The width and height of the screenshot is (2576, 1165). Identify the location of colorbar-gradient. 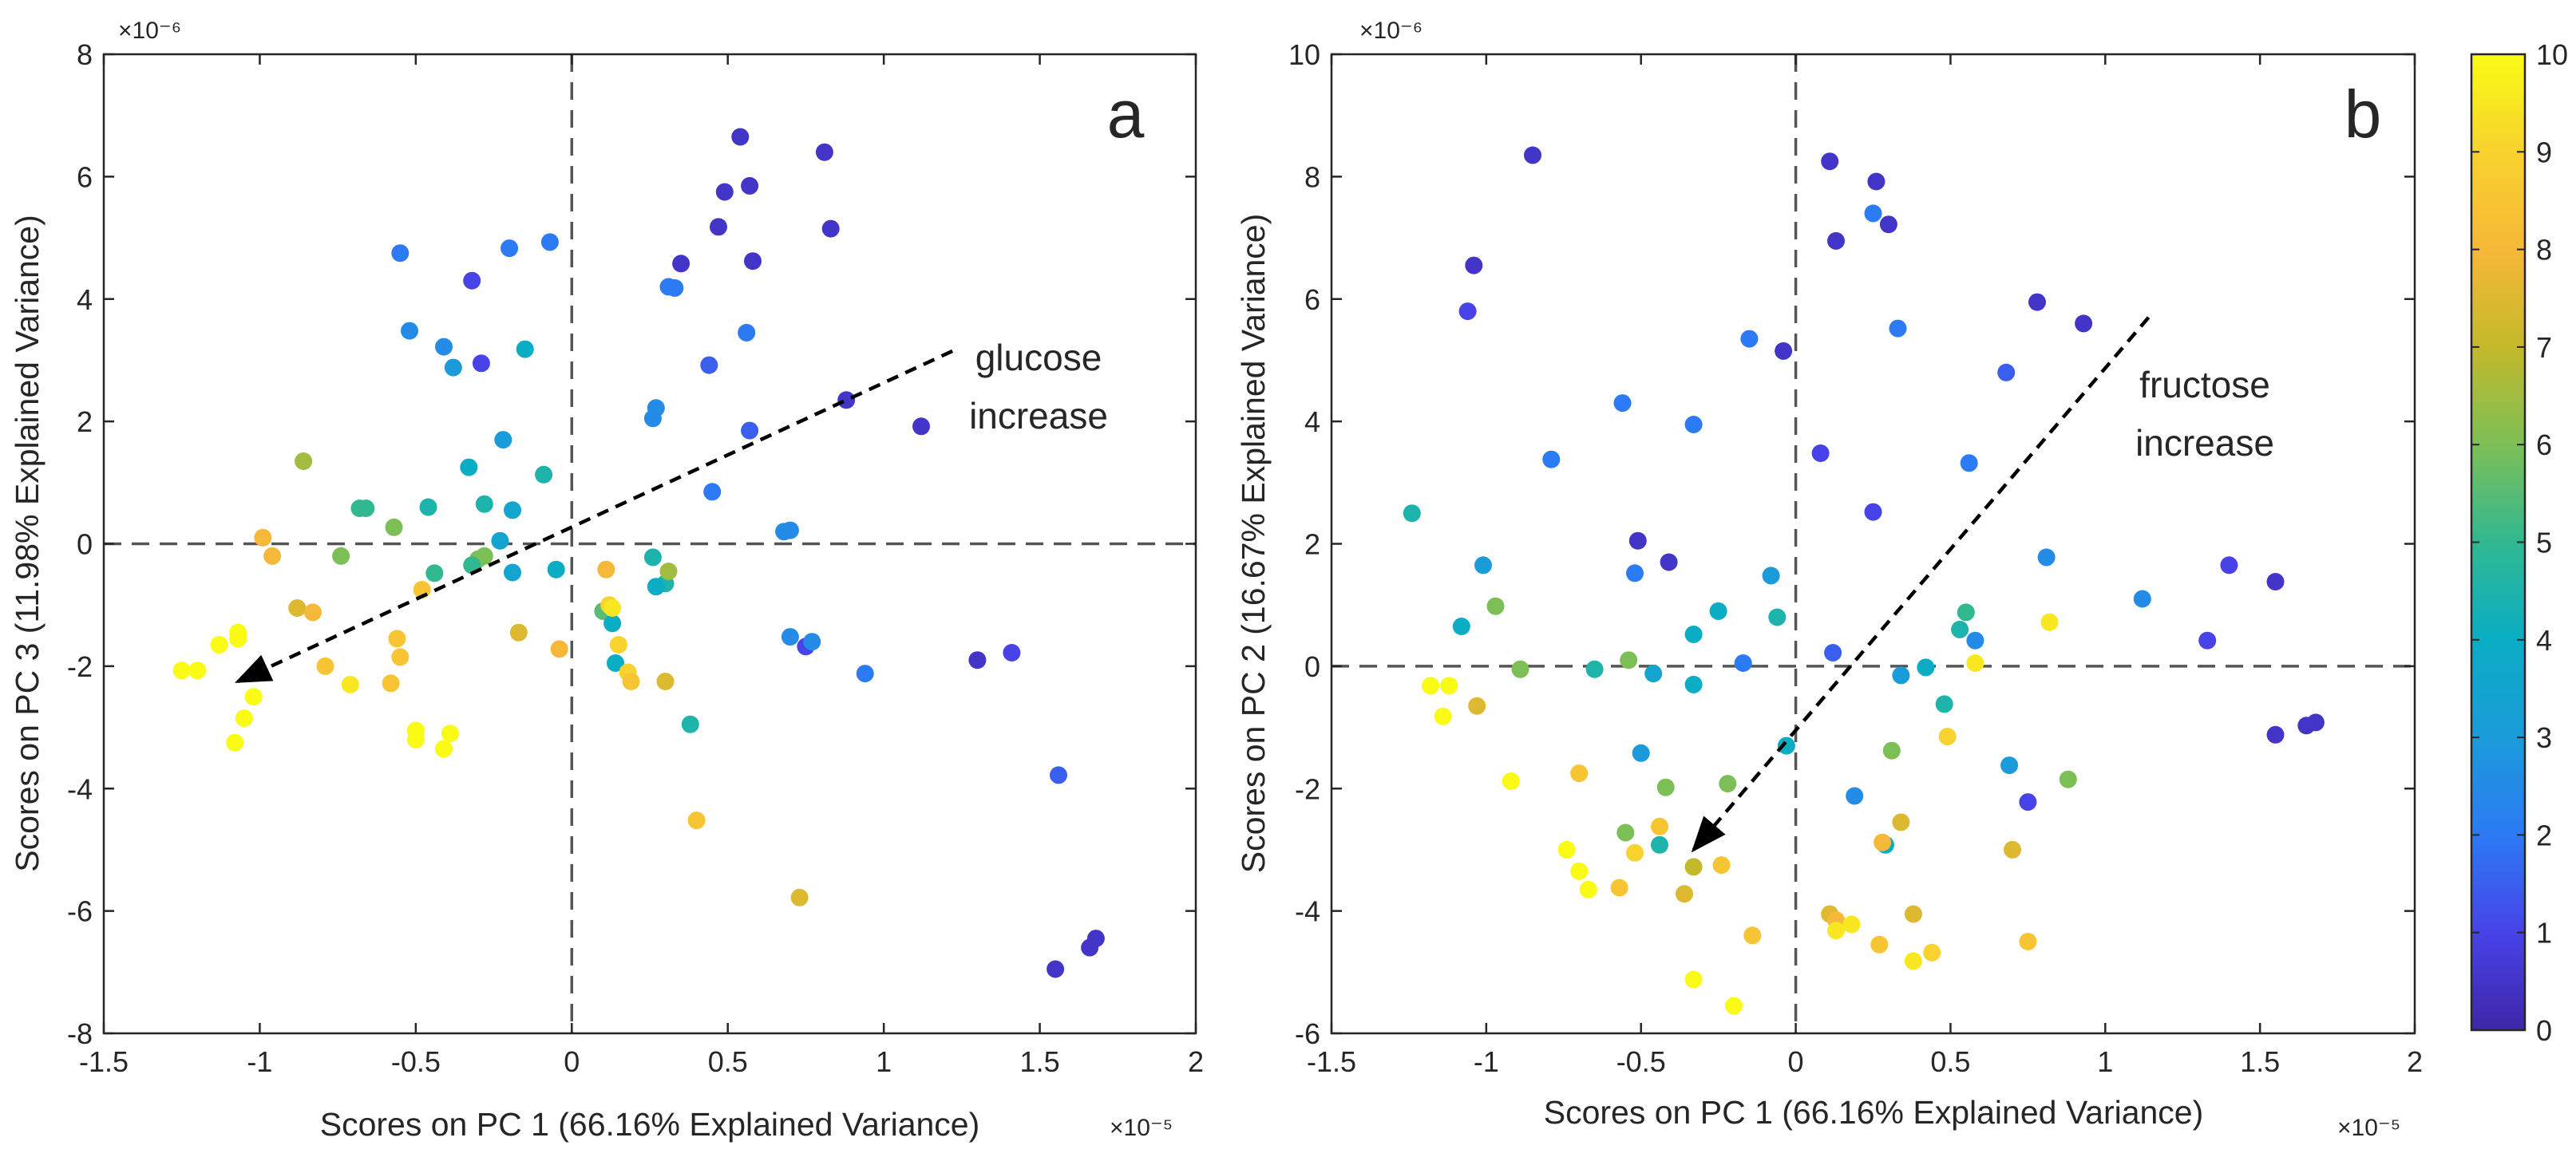
(2498, 542).